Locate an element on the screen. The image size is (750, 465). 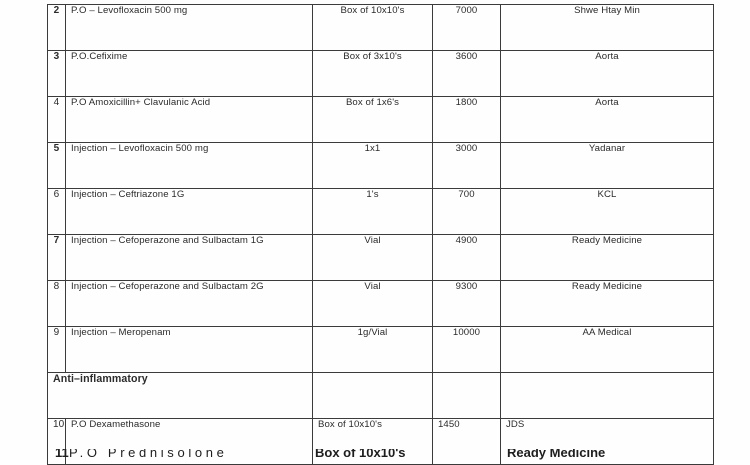
price: 9300 is located at coordinates (466, 303).